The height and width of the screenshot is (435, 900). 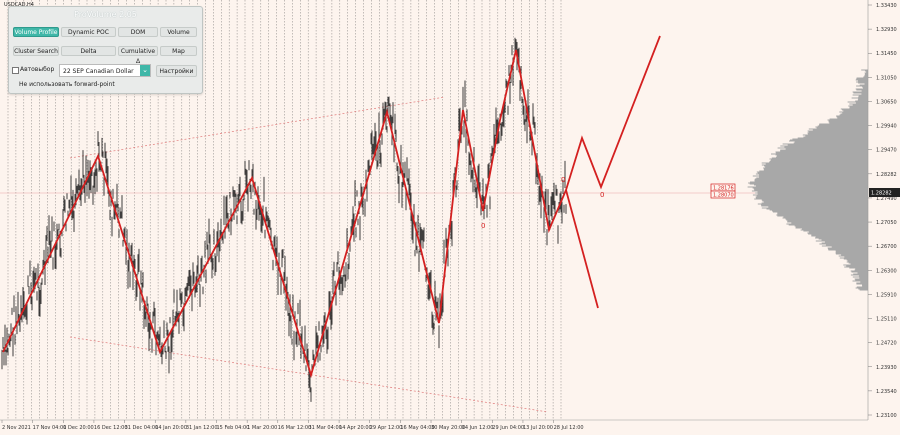 I want to click on chevron-down-icon: ⌄, so click(x=145, y=70).